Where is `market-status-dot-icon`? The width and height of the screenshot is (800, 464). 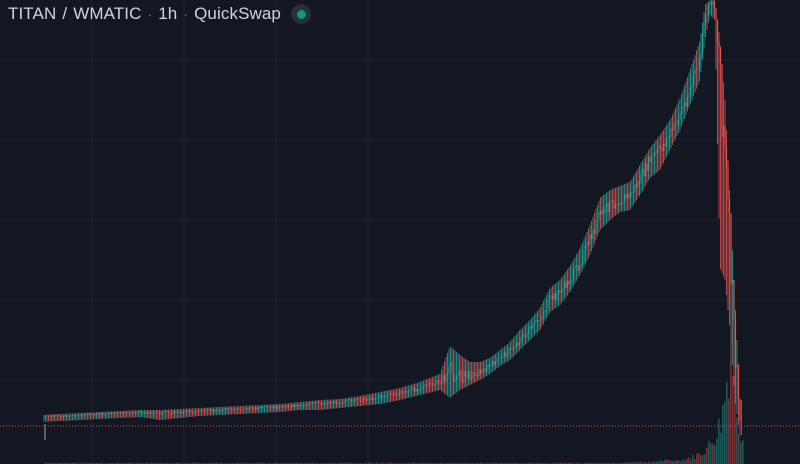
market-status-dot-icon is located at coordinates (301, 14).